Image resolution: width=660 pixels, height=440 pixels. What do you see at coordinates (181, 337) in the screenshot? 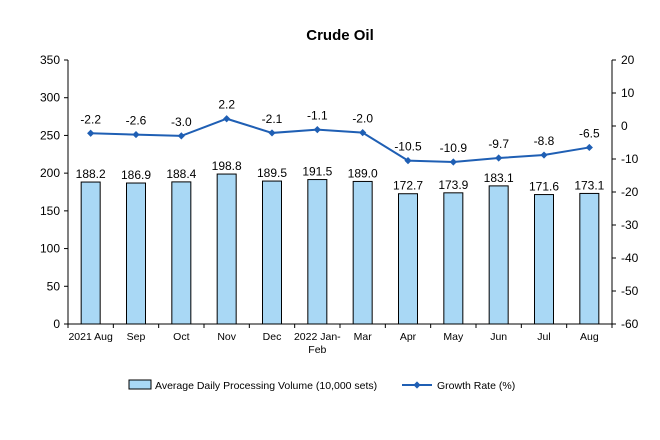
I see `category-label: Oct` at bounding box center [181, 337].